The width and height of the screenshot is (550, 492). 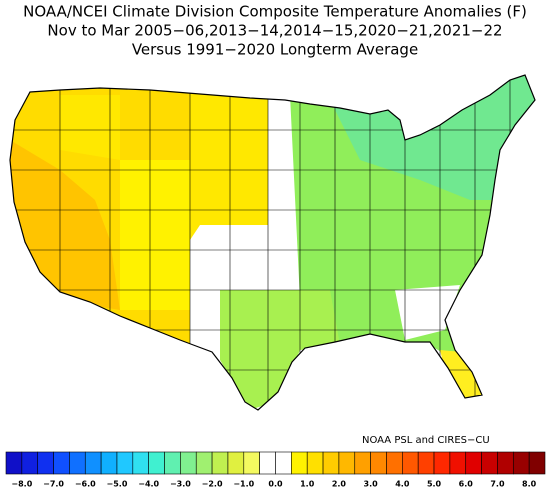 What do you see at coordinates (426, 440) in the screenshot?
I see `credit: NOAA PSL and CIRES−CU` at bounding box center [426, 440].